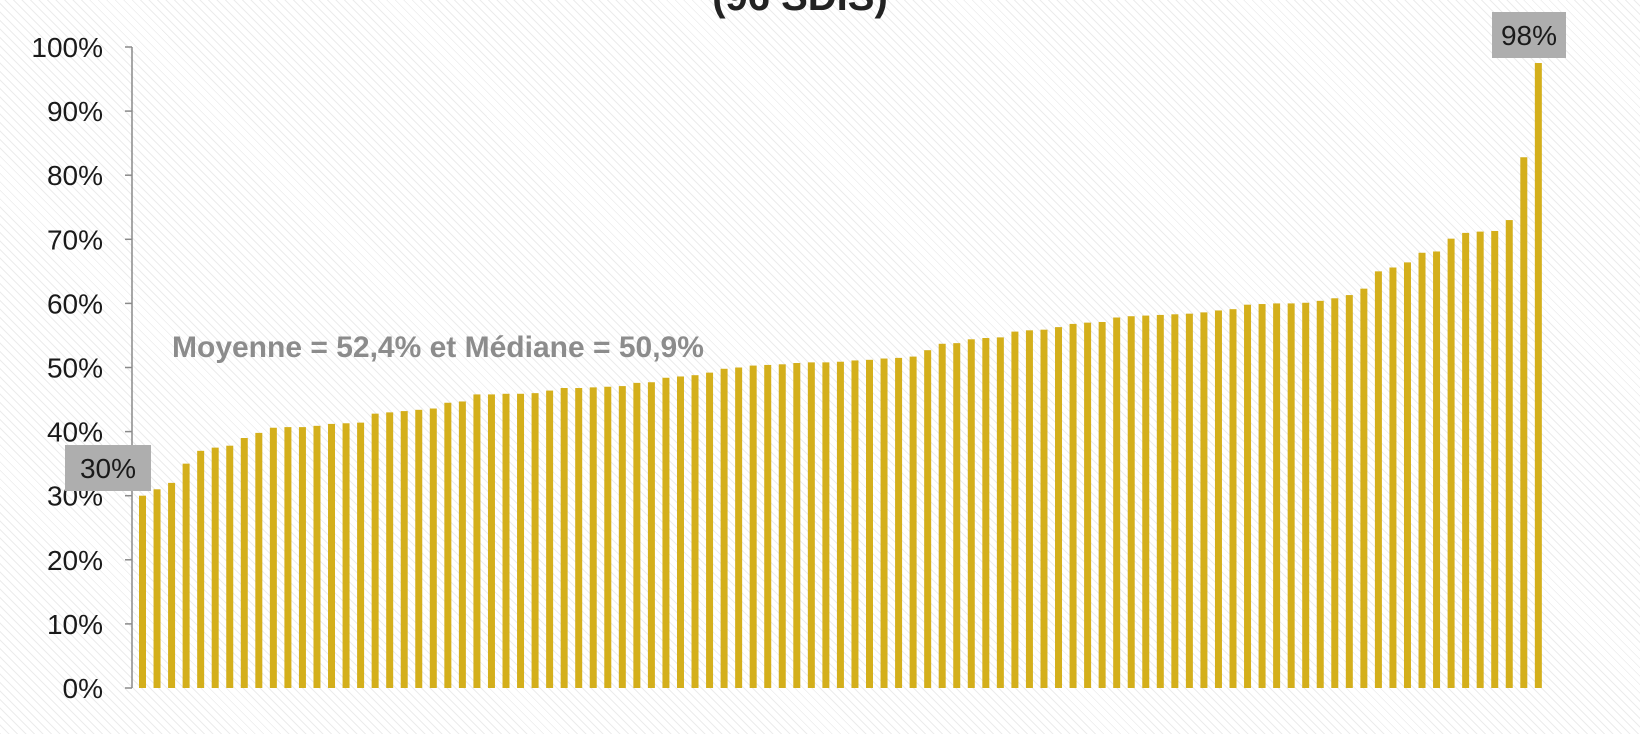 The width and height of the screenshot is (1640, 734). I want to click on y-tick-label: 20%, so click(75, 560).